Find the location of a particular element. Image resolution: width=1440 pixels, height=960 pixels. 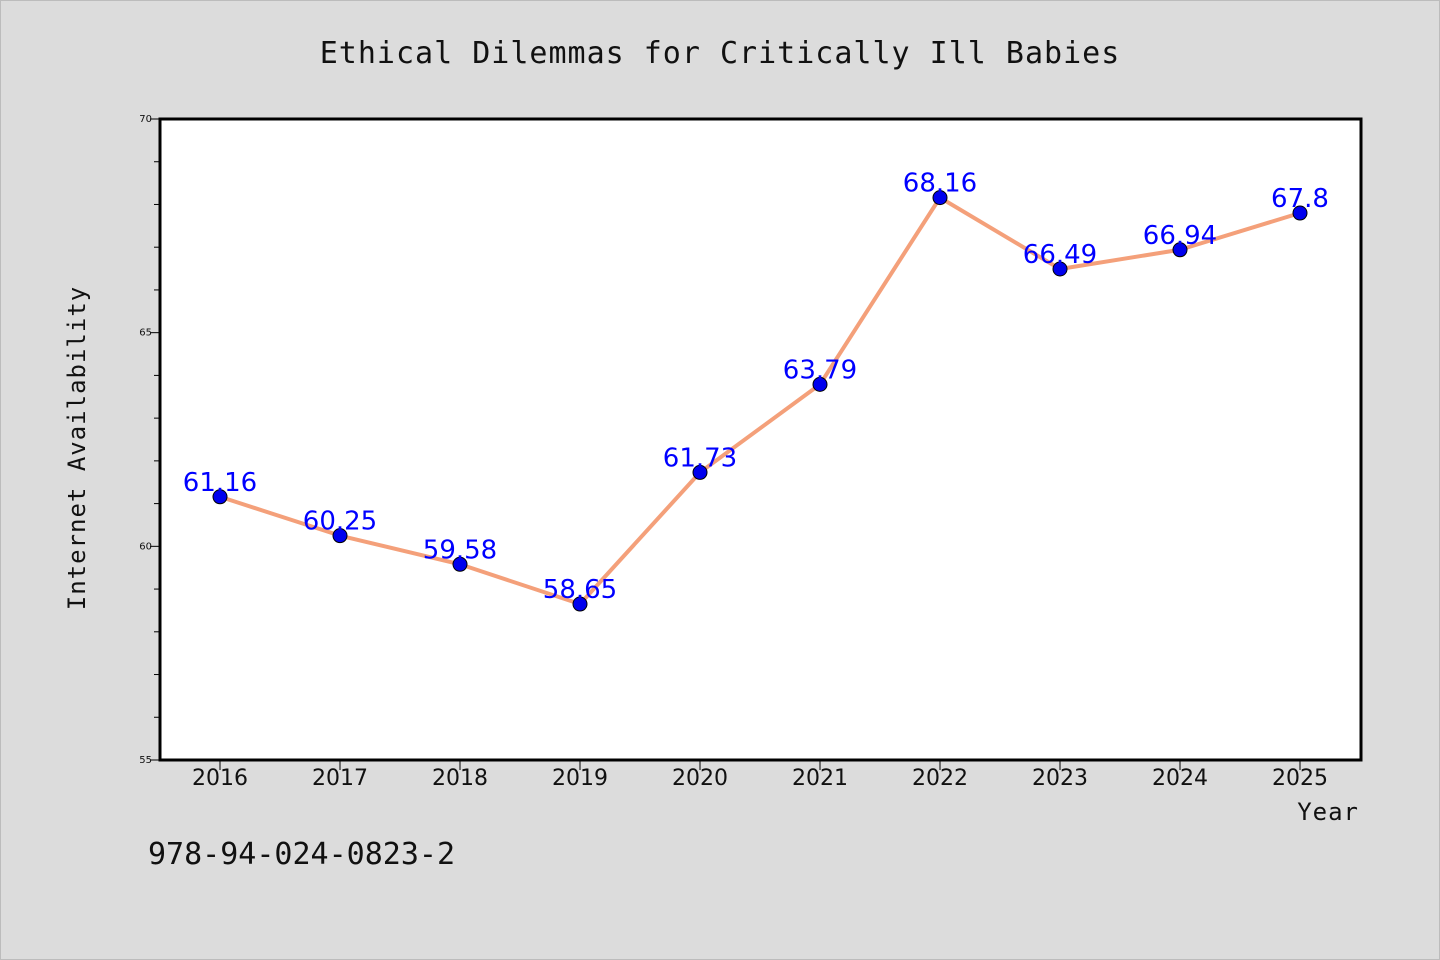

data-label: 63.79 is located at coordinates (820, 370).